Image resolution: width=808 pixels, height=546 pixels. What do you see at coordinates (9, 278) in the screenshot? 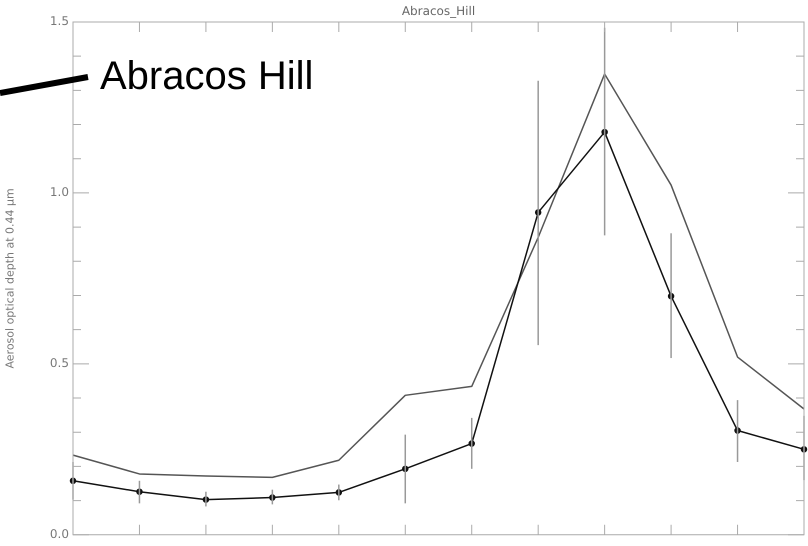
I see `y-axis-title: Aerosol optical depth at 0.44 μm` at bounding box center [9, 278].